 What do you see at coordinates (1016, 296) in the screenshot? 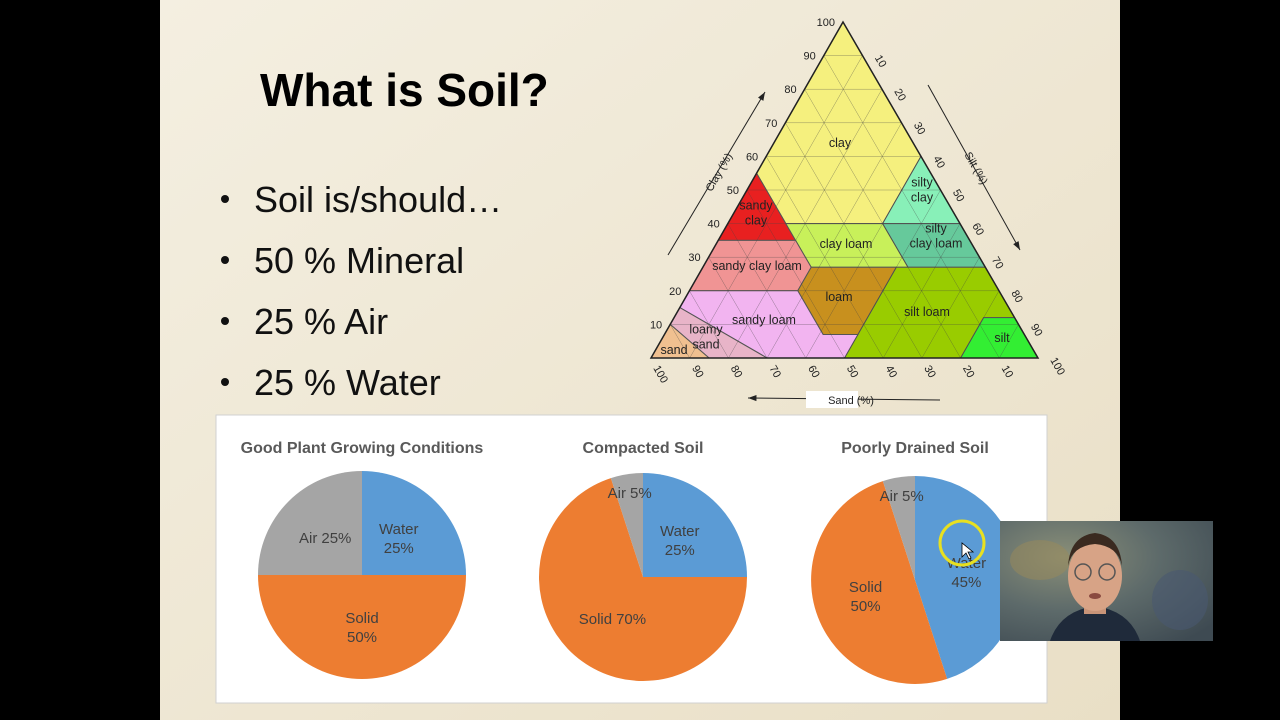
I see `silt-tick-label: 80` at bounding box center [1016, 296].